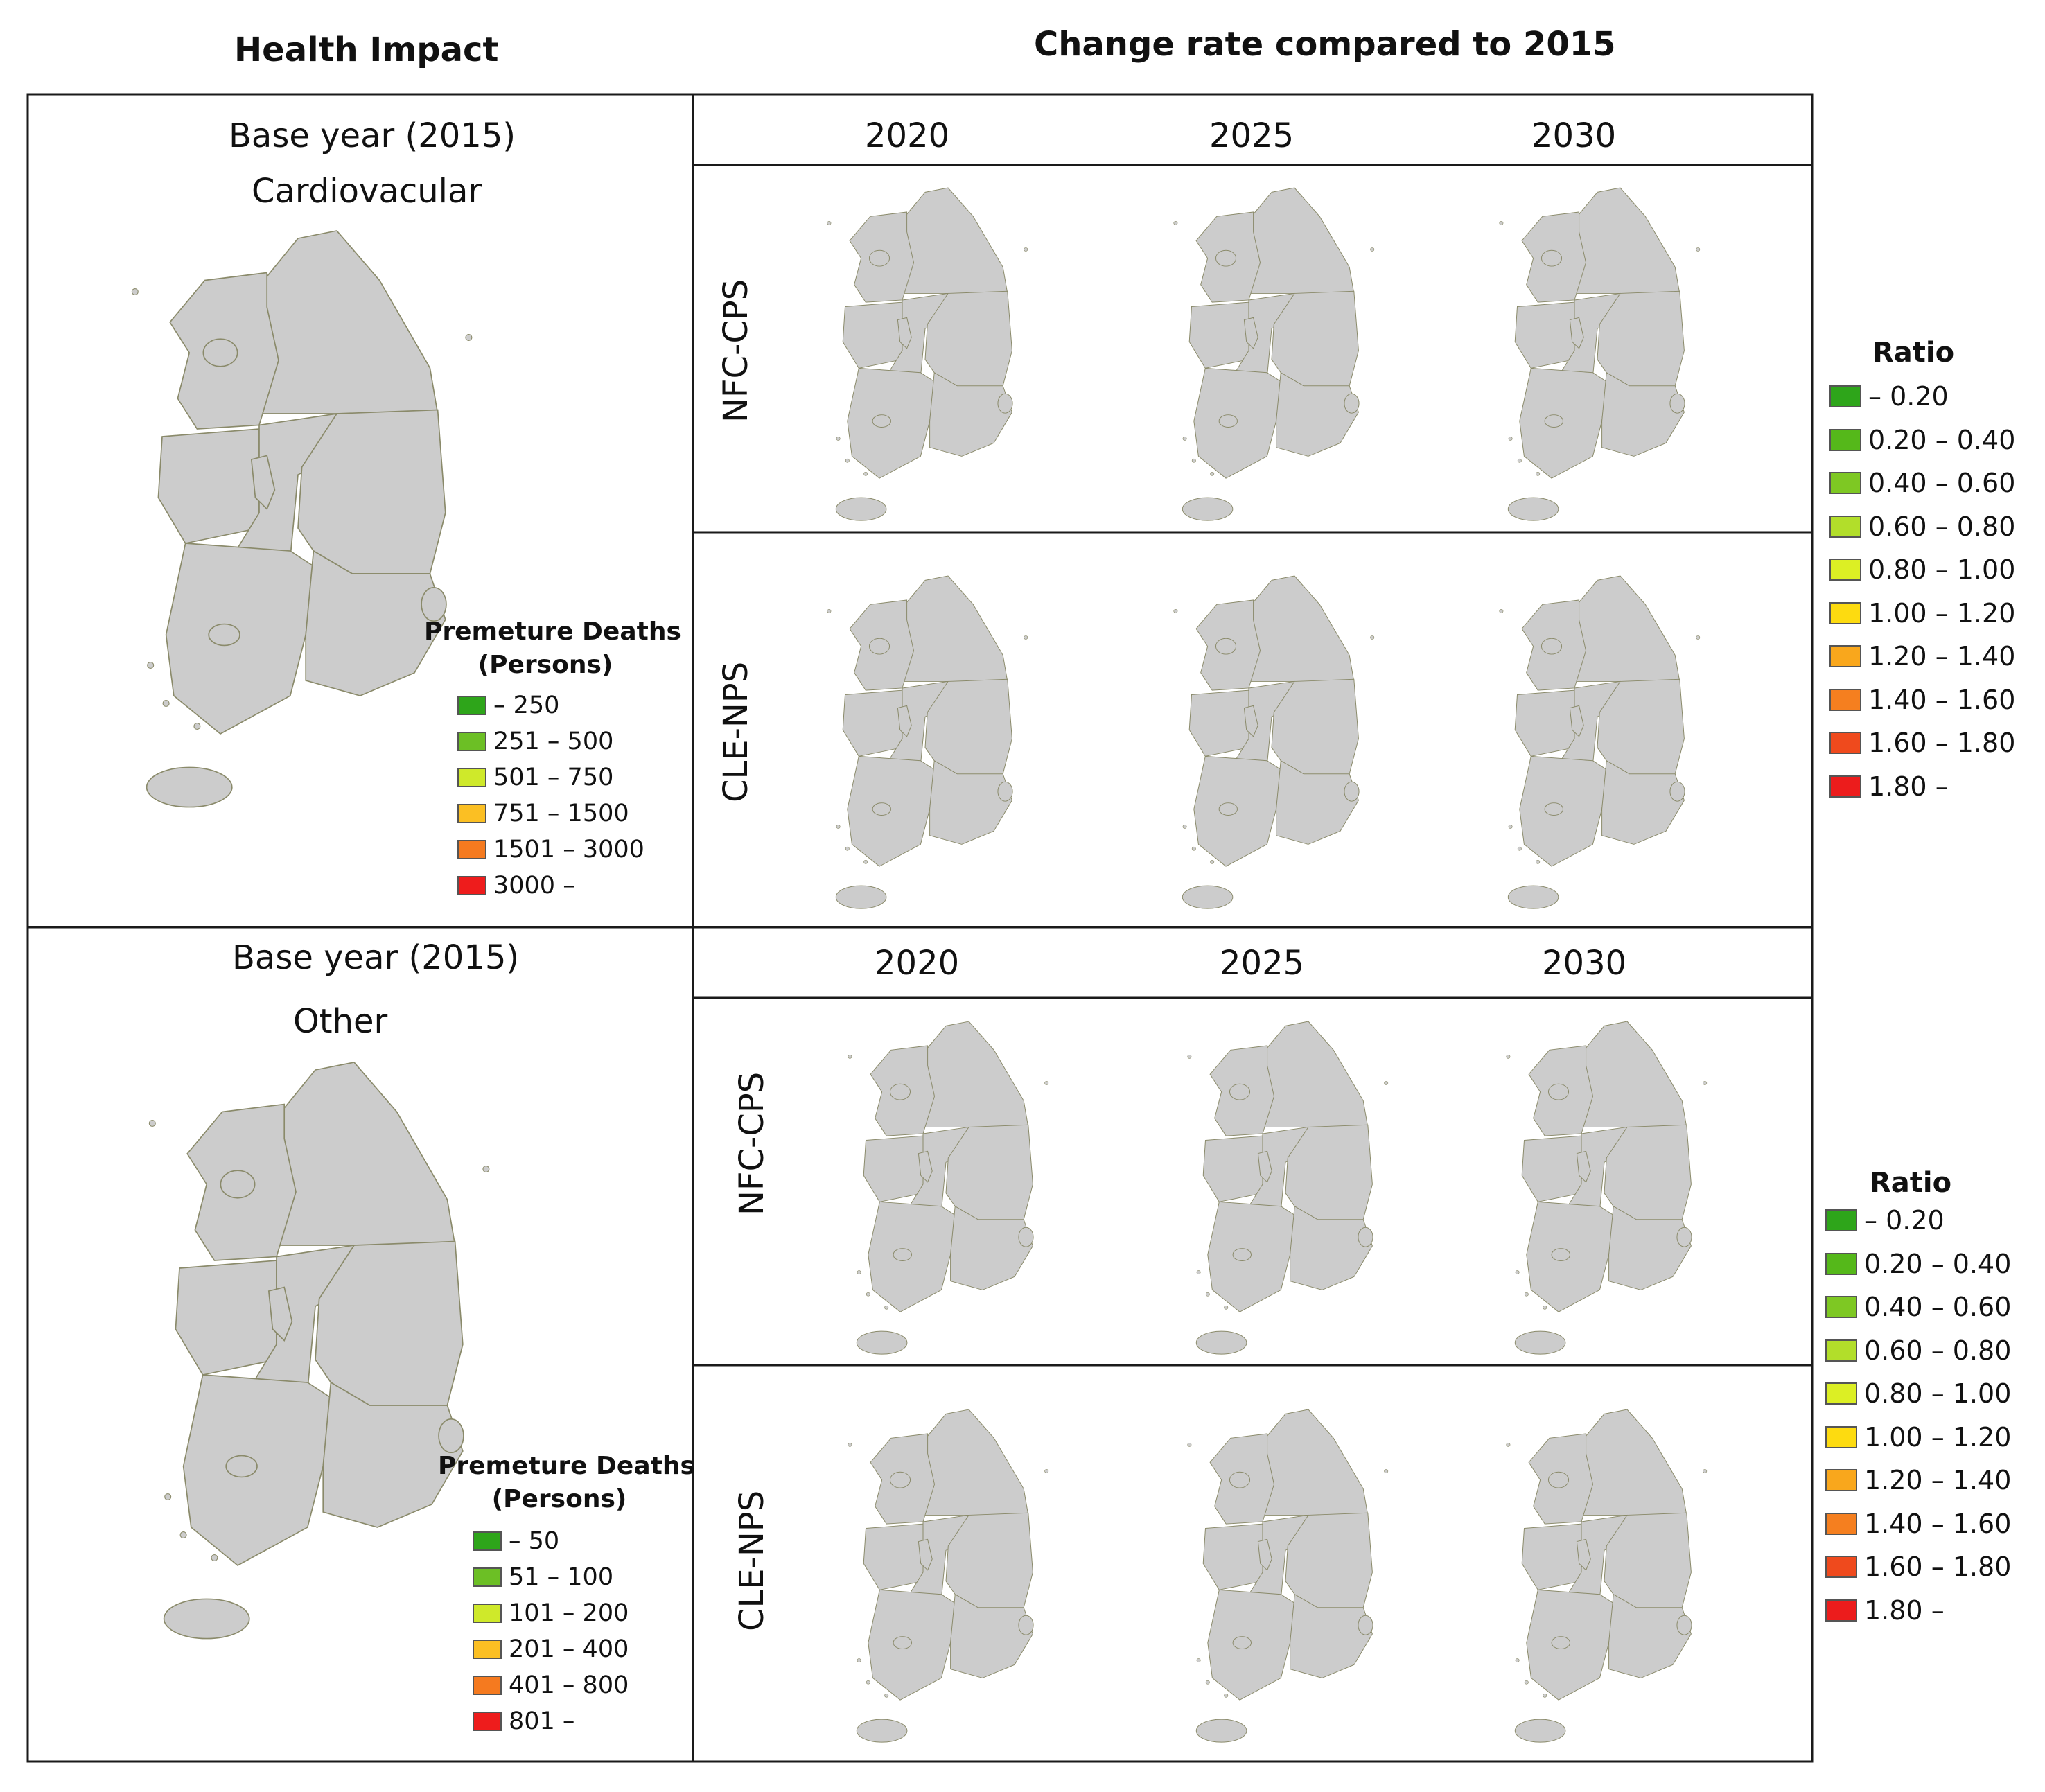  Describe the element at coordinates (751, 1561) in the screenshot. I see `bottom-row-label-cle-nps: CLE-NPS` at that location.